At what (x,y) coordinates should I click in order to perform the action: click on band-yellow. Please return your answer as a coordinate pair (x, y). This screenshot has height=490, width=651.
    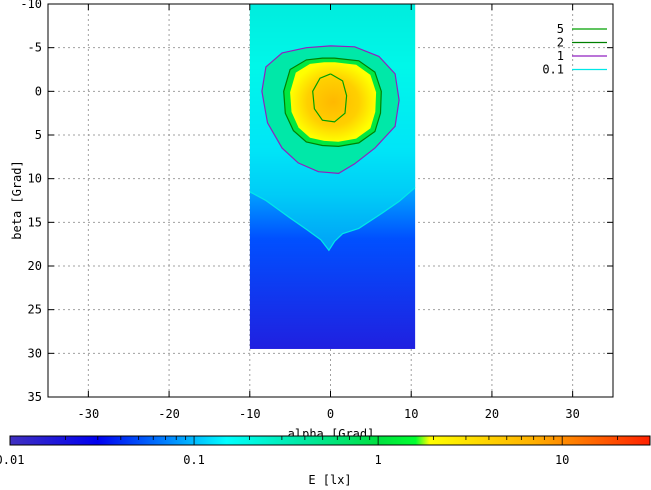
    Looking at the image, I should click on (333, 102).